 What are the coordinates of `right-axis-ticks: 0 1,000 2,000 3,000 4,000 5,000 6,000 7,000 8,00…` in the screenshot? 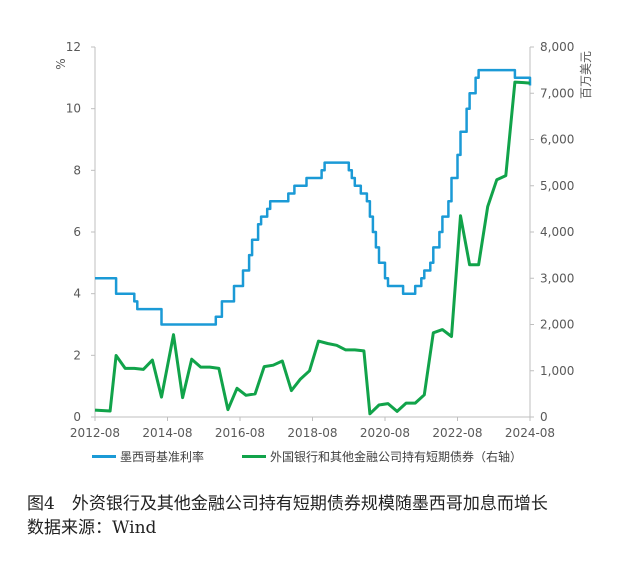 It's located at (552, 232).